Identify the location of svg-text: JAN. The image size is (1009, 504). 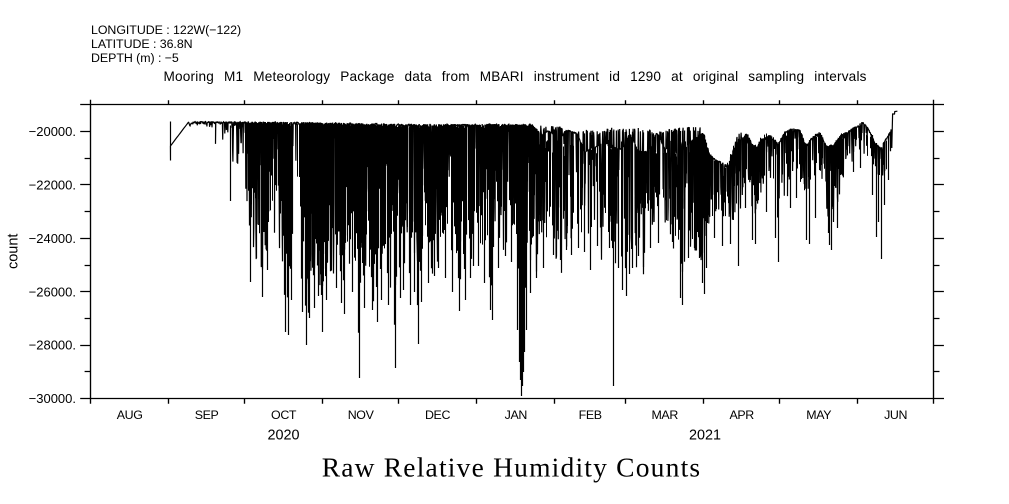
(516, 415).